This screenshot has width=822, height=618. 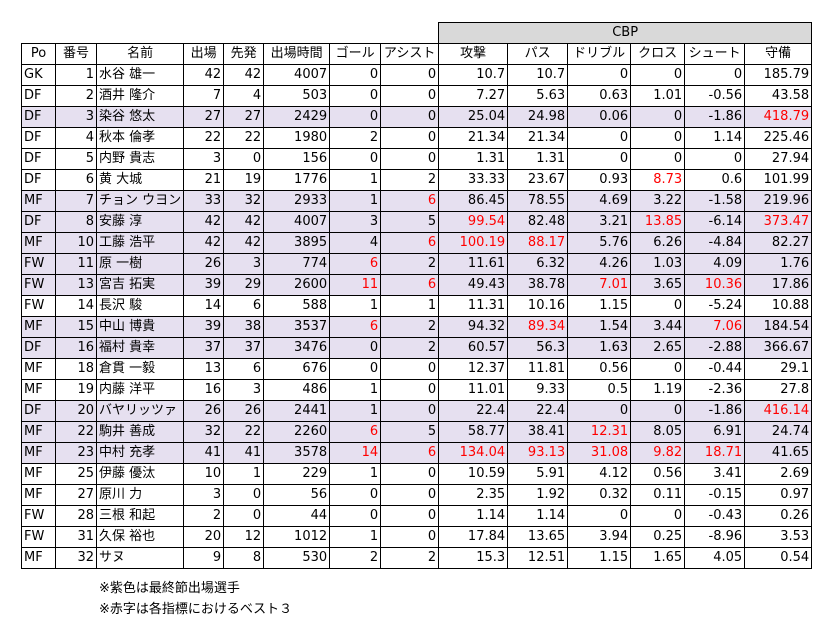 I want to click on table-cell: 1.76, so click(x=778, y=264).